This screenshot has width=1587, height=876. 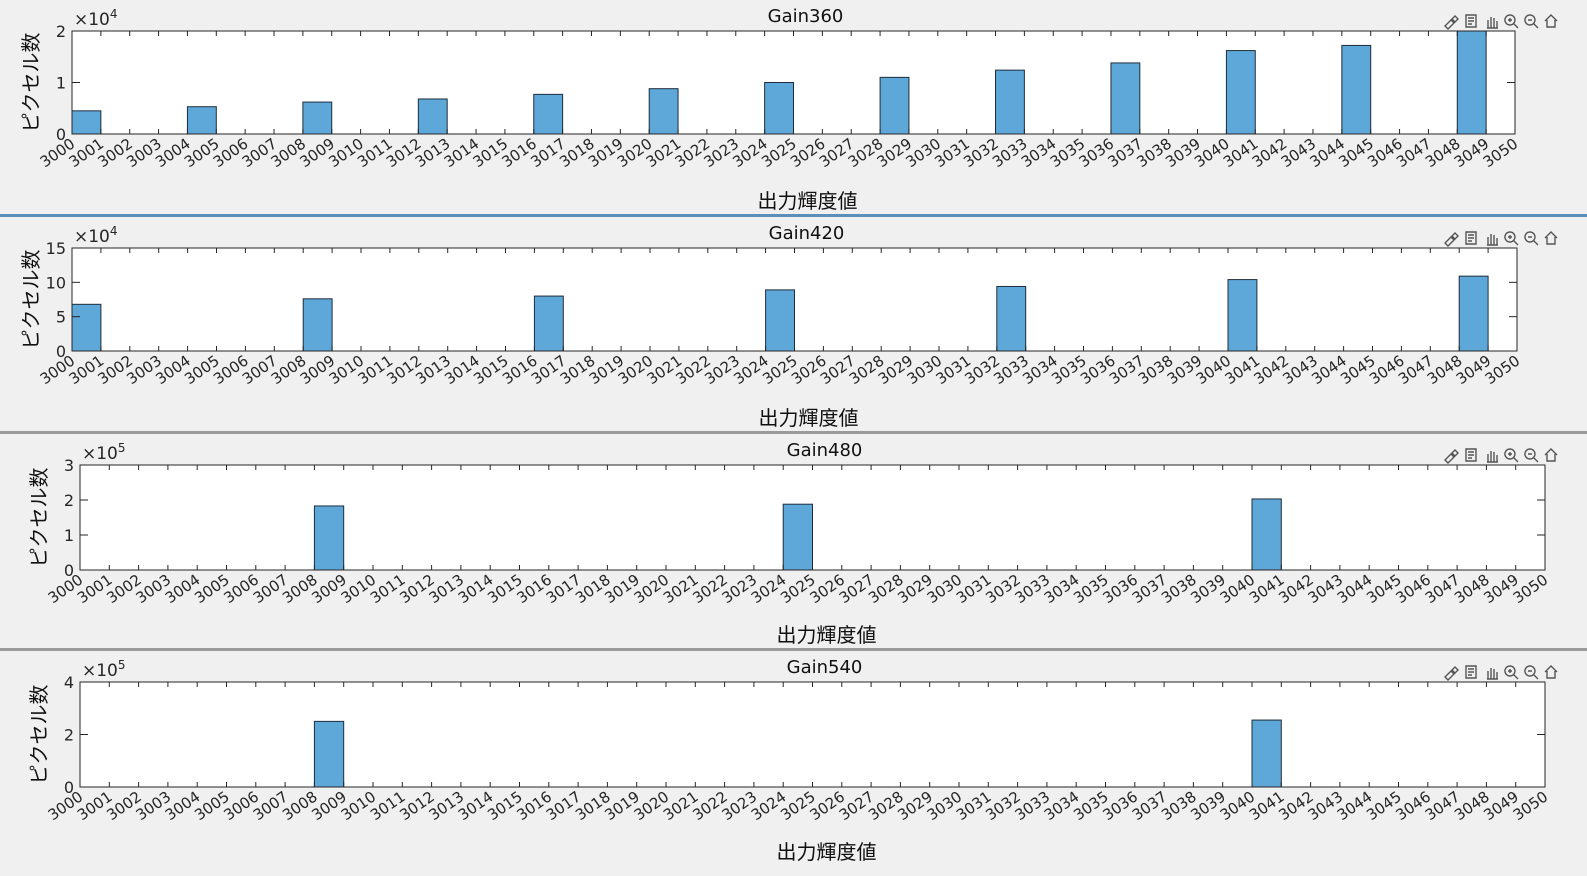 I want to click on y-tick-label: 3, so click(x=69, y=465).